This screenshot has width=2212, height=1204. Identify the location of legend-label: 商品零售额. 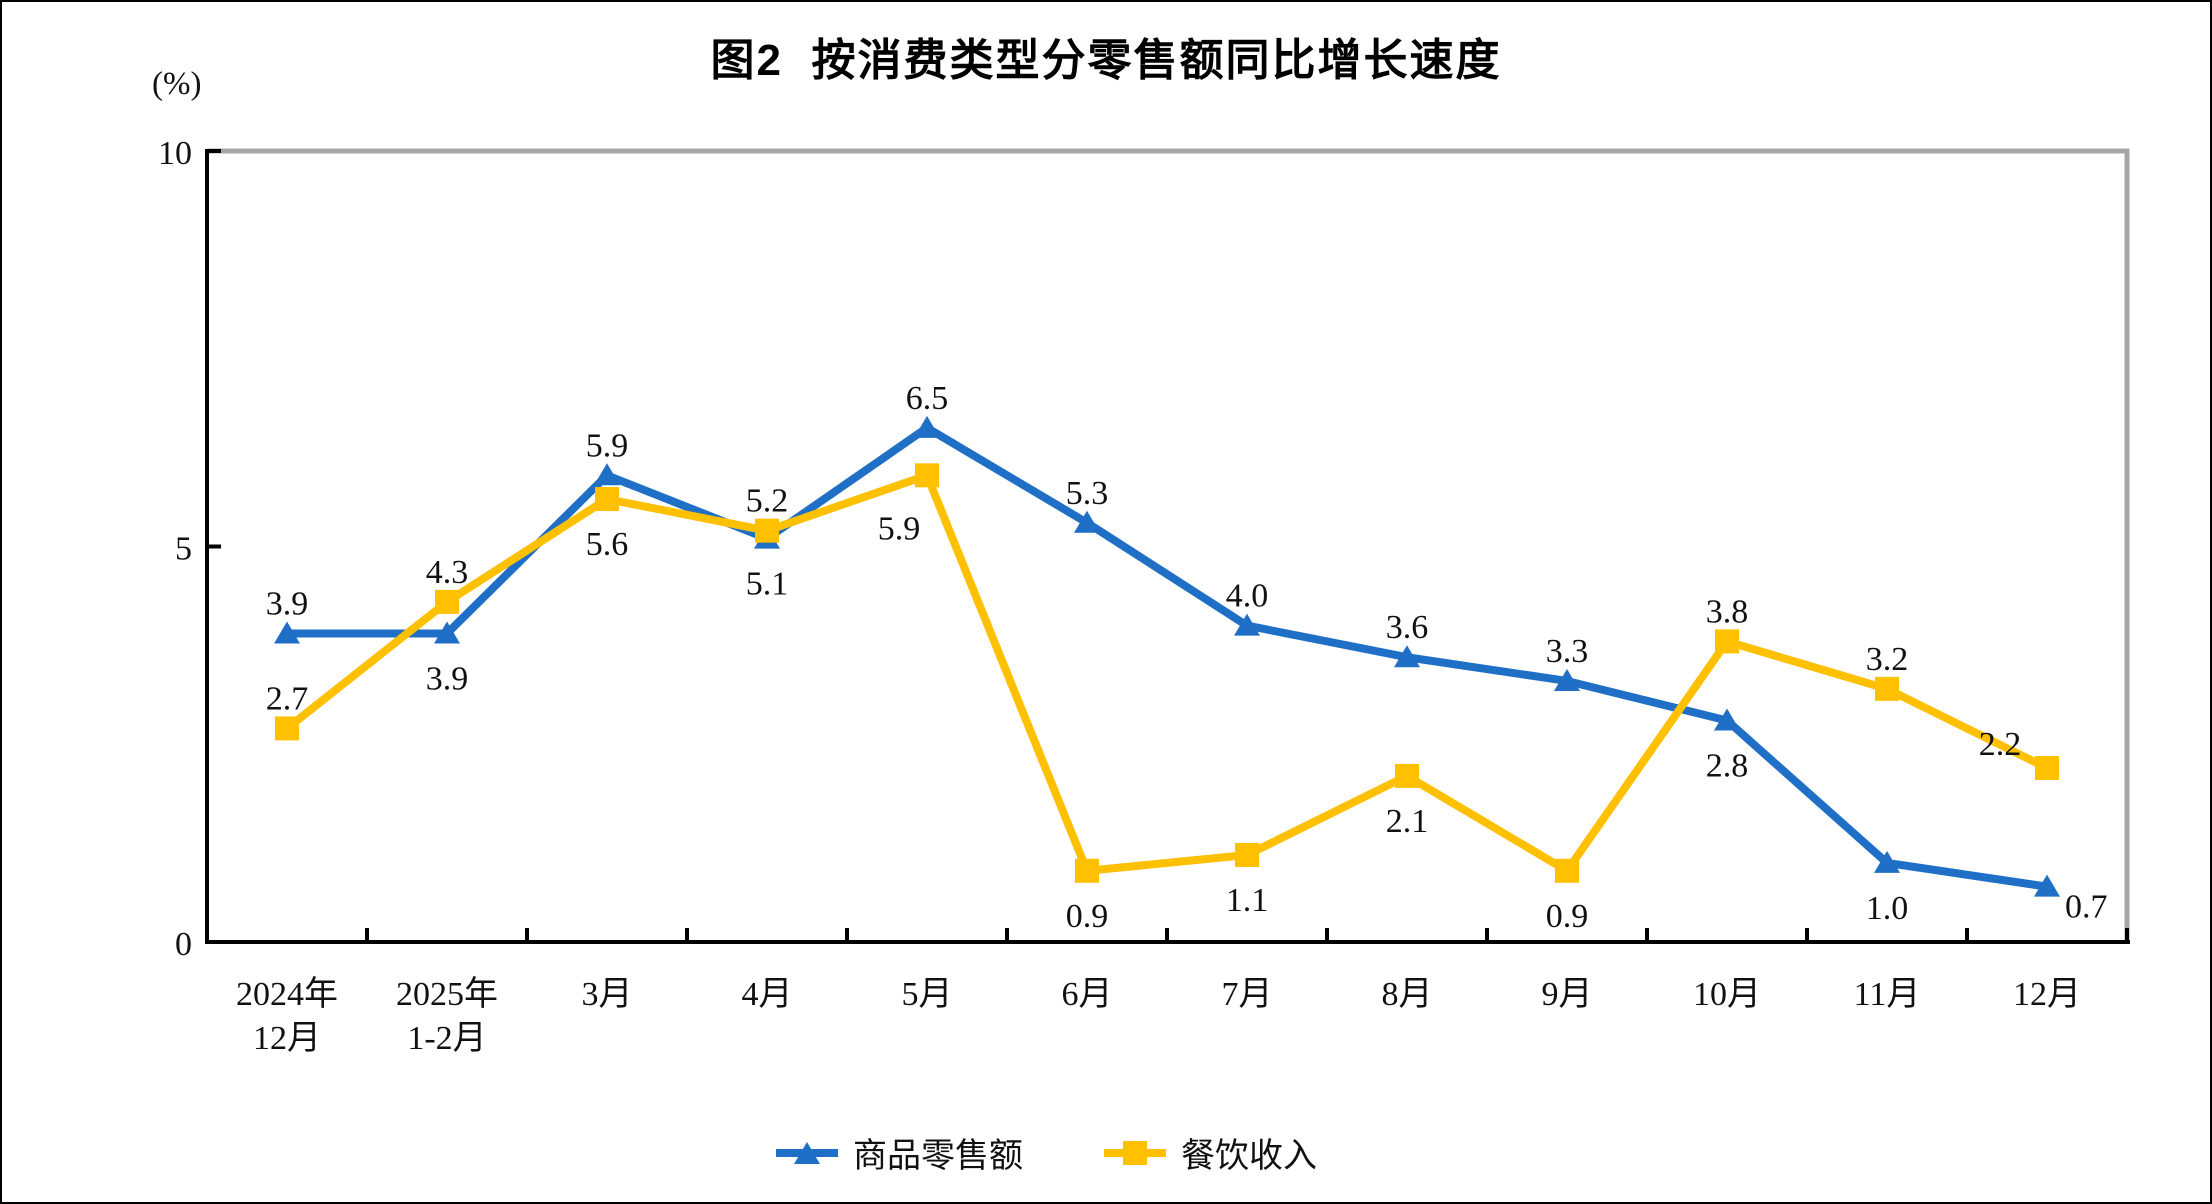
(938, 1156).